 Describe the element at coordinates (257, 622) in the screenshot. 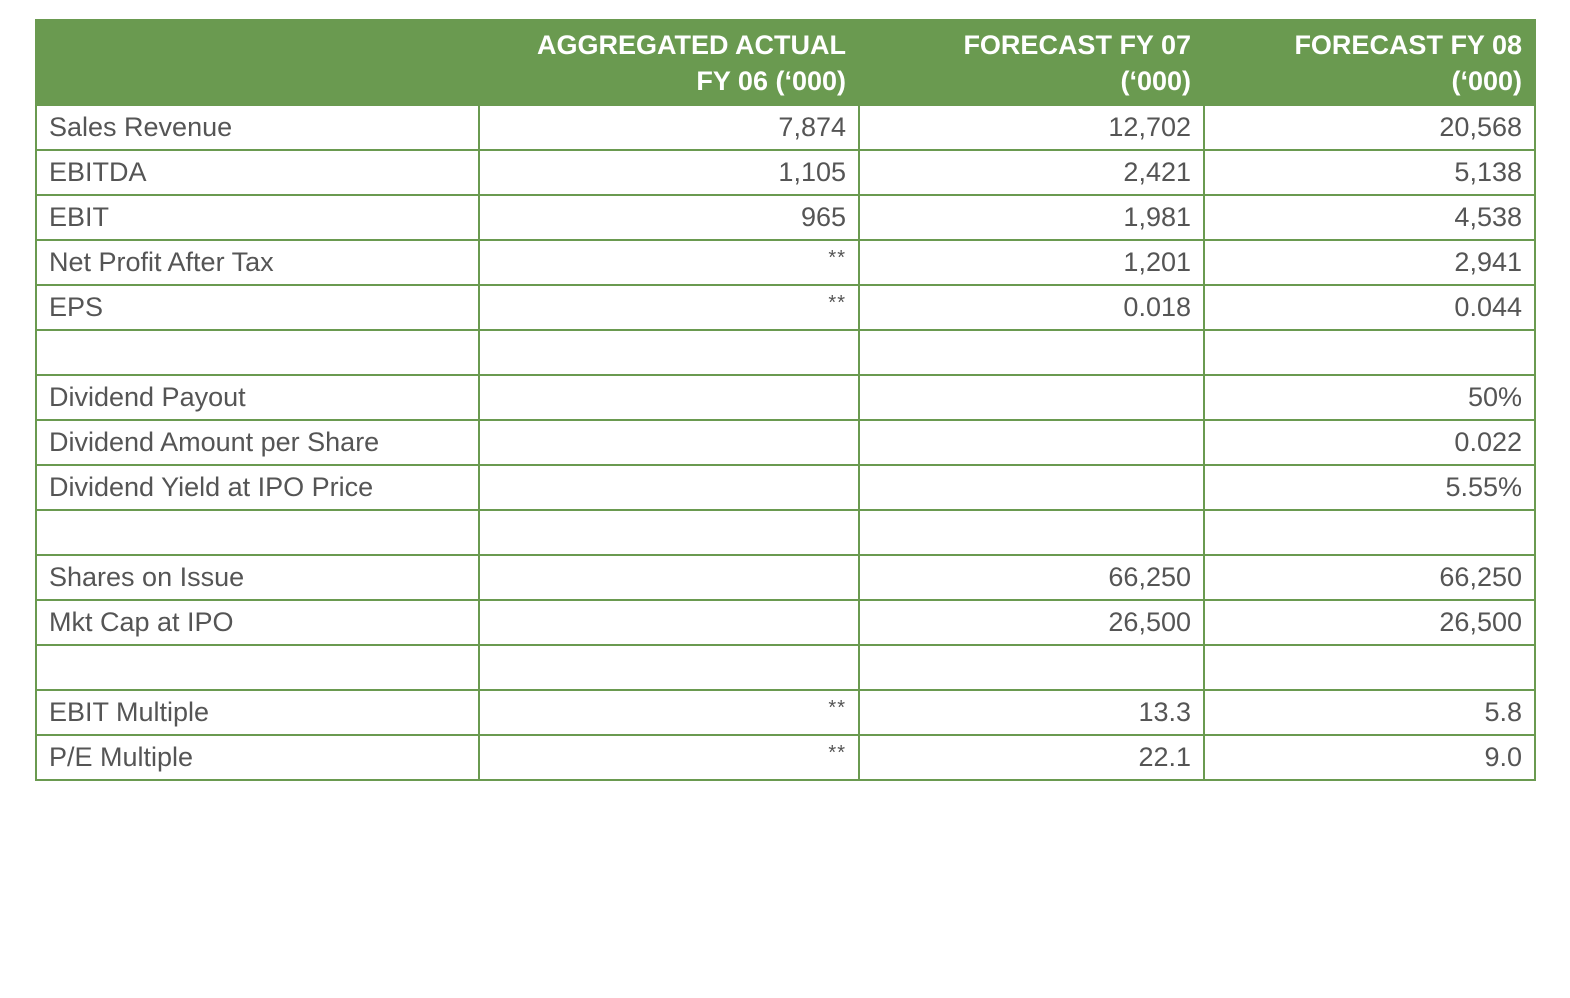

I see `row-label: Mkt Cap at IPO` at that location.